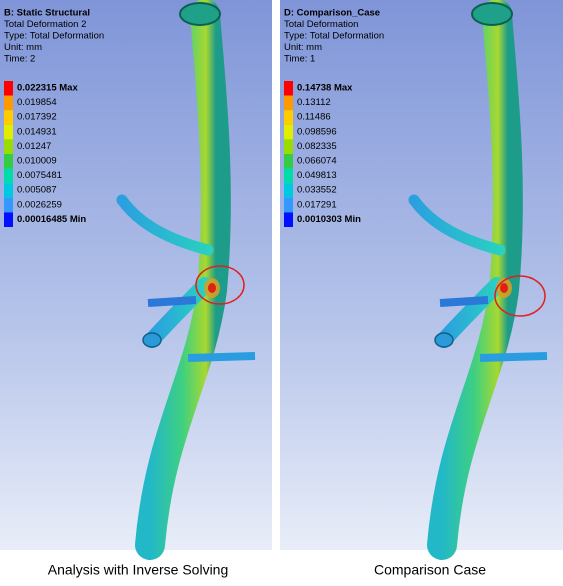  What do you see at coordinates (329, 219) in the screenshot?
I see `legend-label: 0.0010303 Min` at bounding box center [329, 219].